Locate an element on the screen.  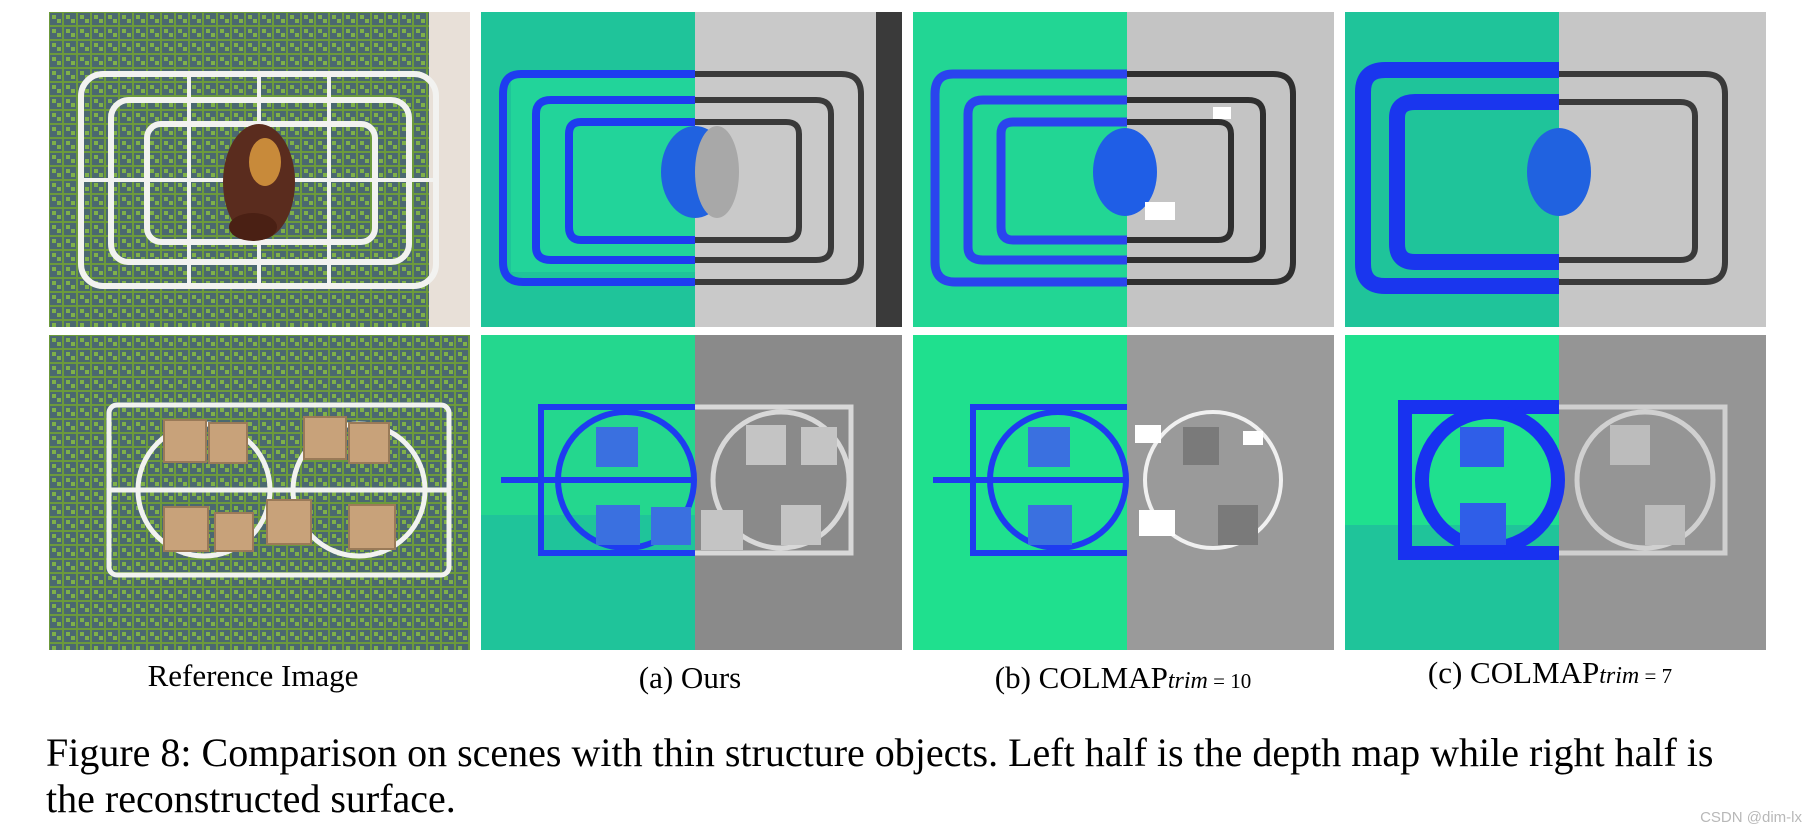
ours-depth-surface-basket is located at coordinates (691, 169).